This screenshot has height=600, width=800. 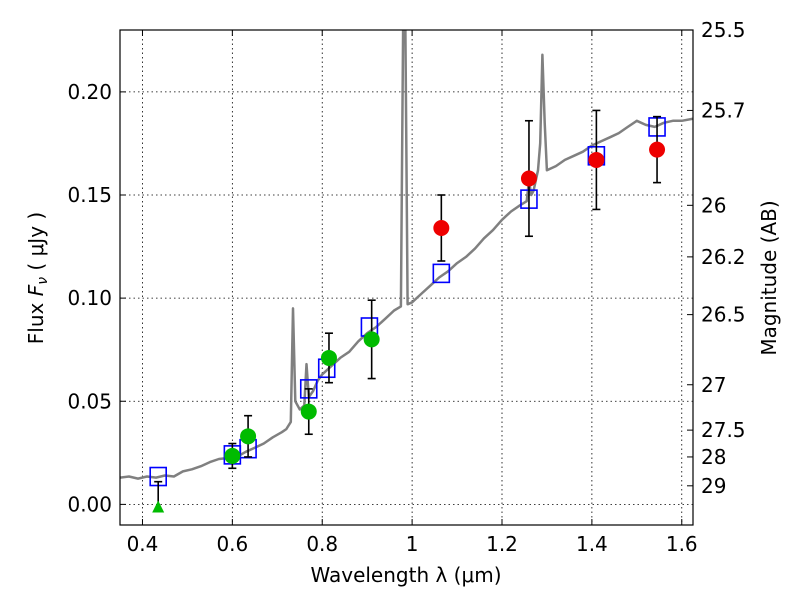 What do you see at coordinates (713, 385) in the screenshot?
I see `magnitude-tick-label: 27` at bounding box center [713, 385].